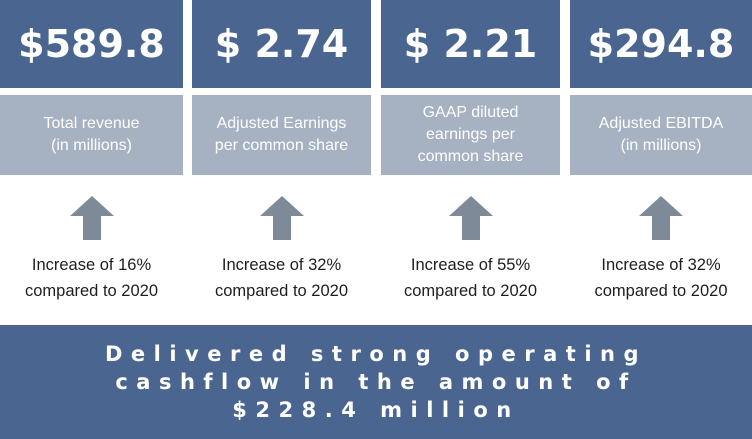  I want to click on metric-value: $294.8, so click(661, 44).